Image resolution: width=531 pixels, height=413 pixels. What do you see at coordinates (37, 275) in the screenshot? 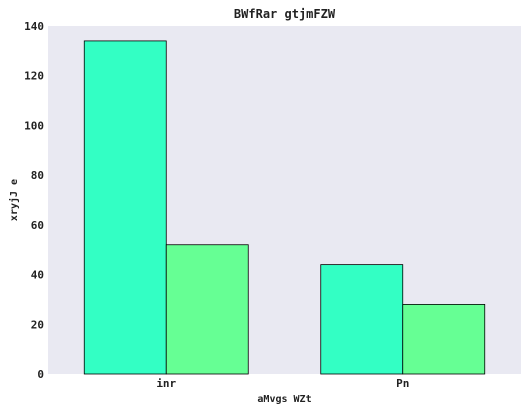
I see `y-tick-label: 40` at bounding box center [37, 275].